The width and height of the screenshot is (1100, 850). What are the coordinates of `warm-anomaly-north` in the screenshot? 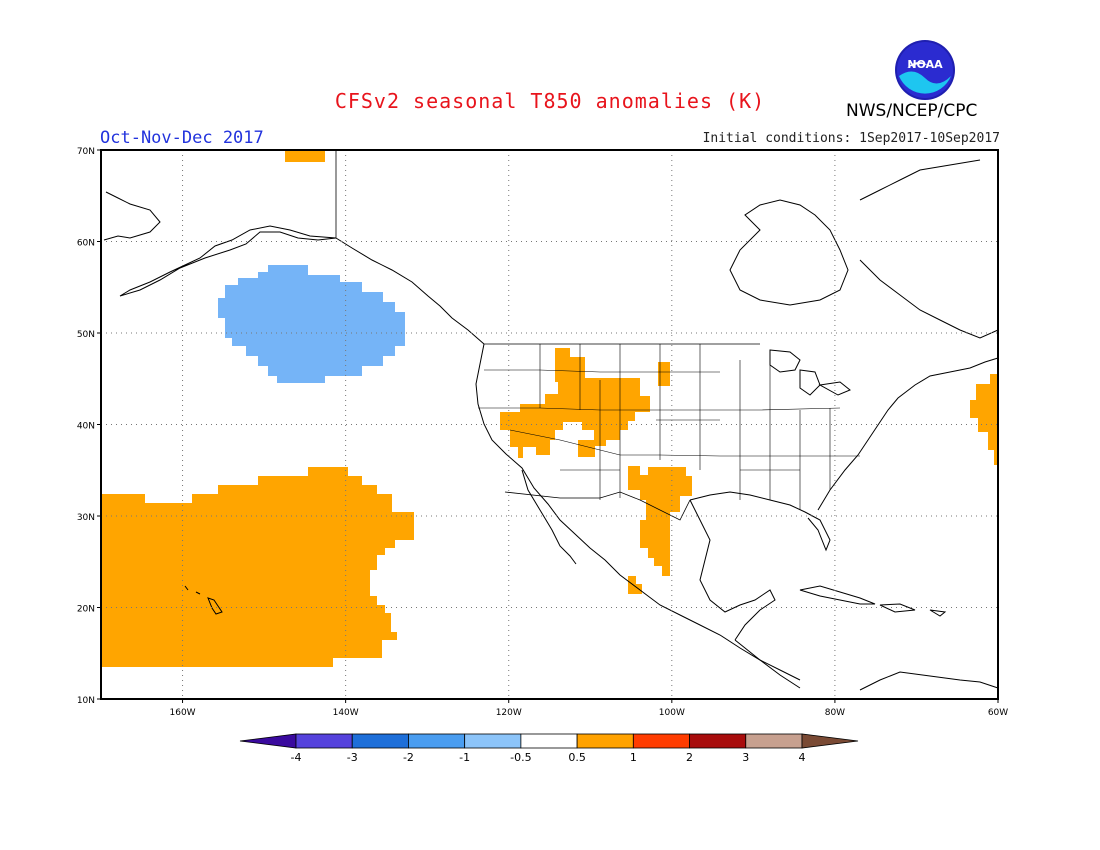 It's located at (305, 156).